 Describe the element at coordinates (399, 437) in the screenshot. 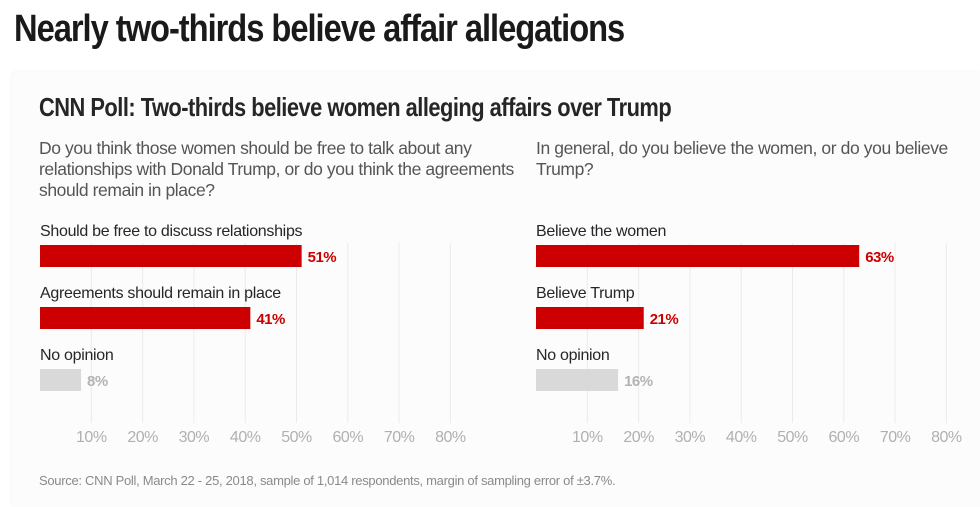

I see `left-tick-label: 70%` at that location.